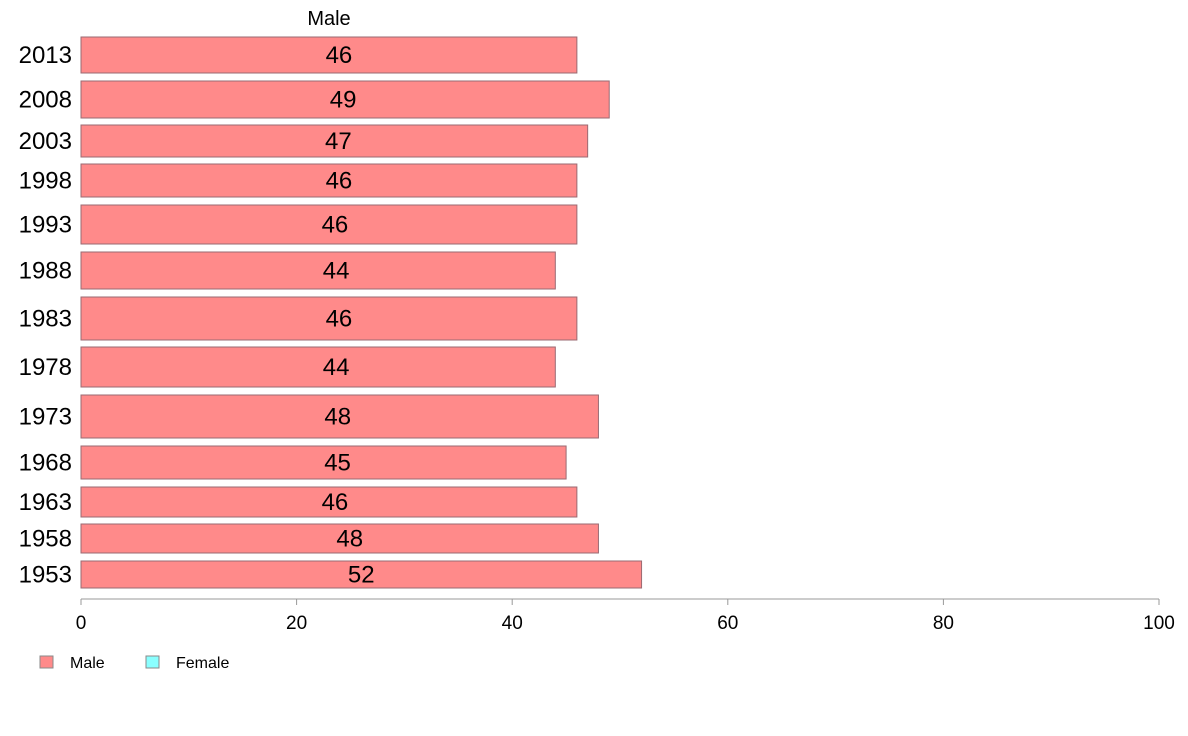  Describe the element at coordinates (152, 662) in the screenshot. I see `legend-swatch-female` at that location.